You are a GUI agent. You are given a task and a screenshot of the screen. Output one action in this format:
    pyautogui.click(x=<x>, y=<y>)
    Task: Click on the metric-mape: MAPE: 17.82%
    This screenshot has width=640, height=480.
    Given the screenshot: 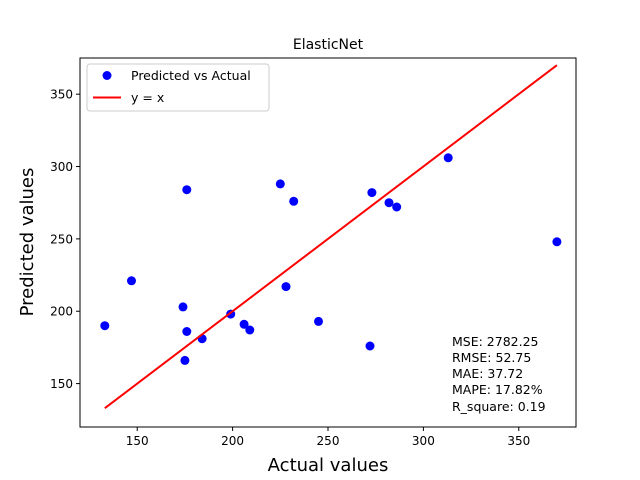 What is the action you would take?
    pyautogui.click(x=497, y=389)
    